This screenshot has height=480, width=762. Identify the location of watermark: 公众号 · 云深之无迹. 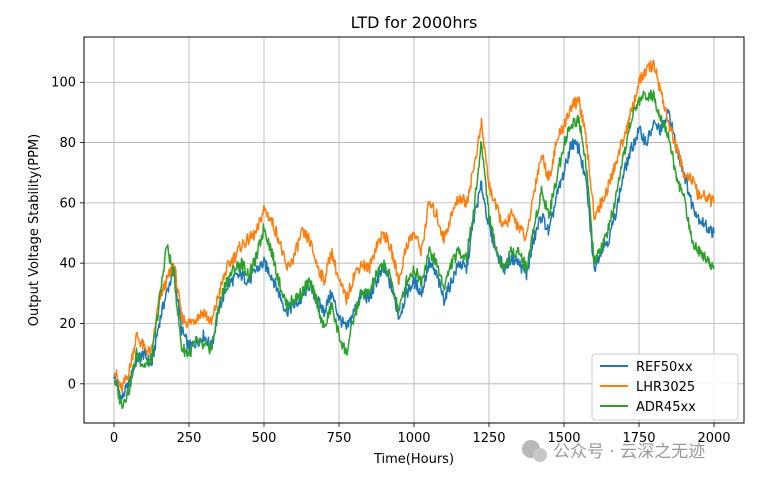
(613, 451).